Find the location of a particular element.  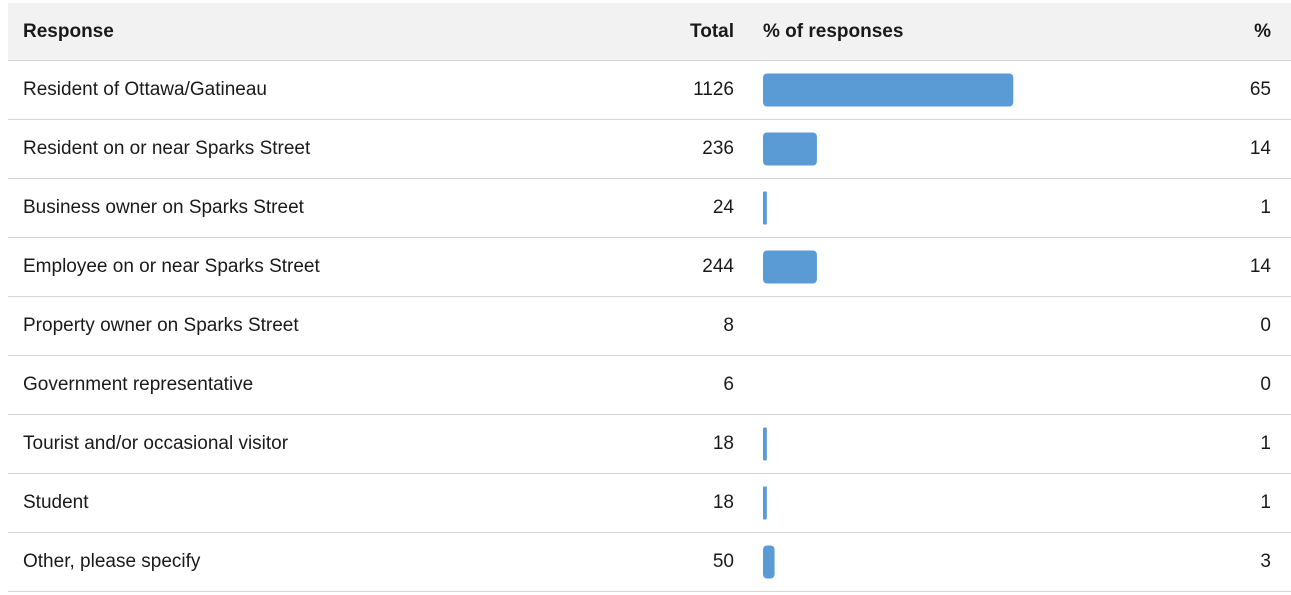

response-label: Business owner on Sparks Street is located at coordinates (163, 207).